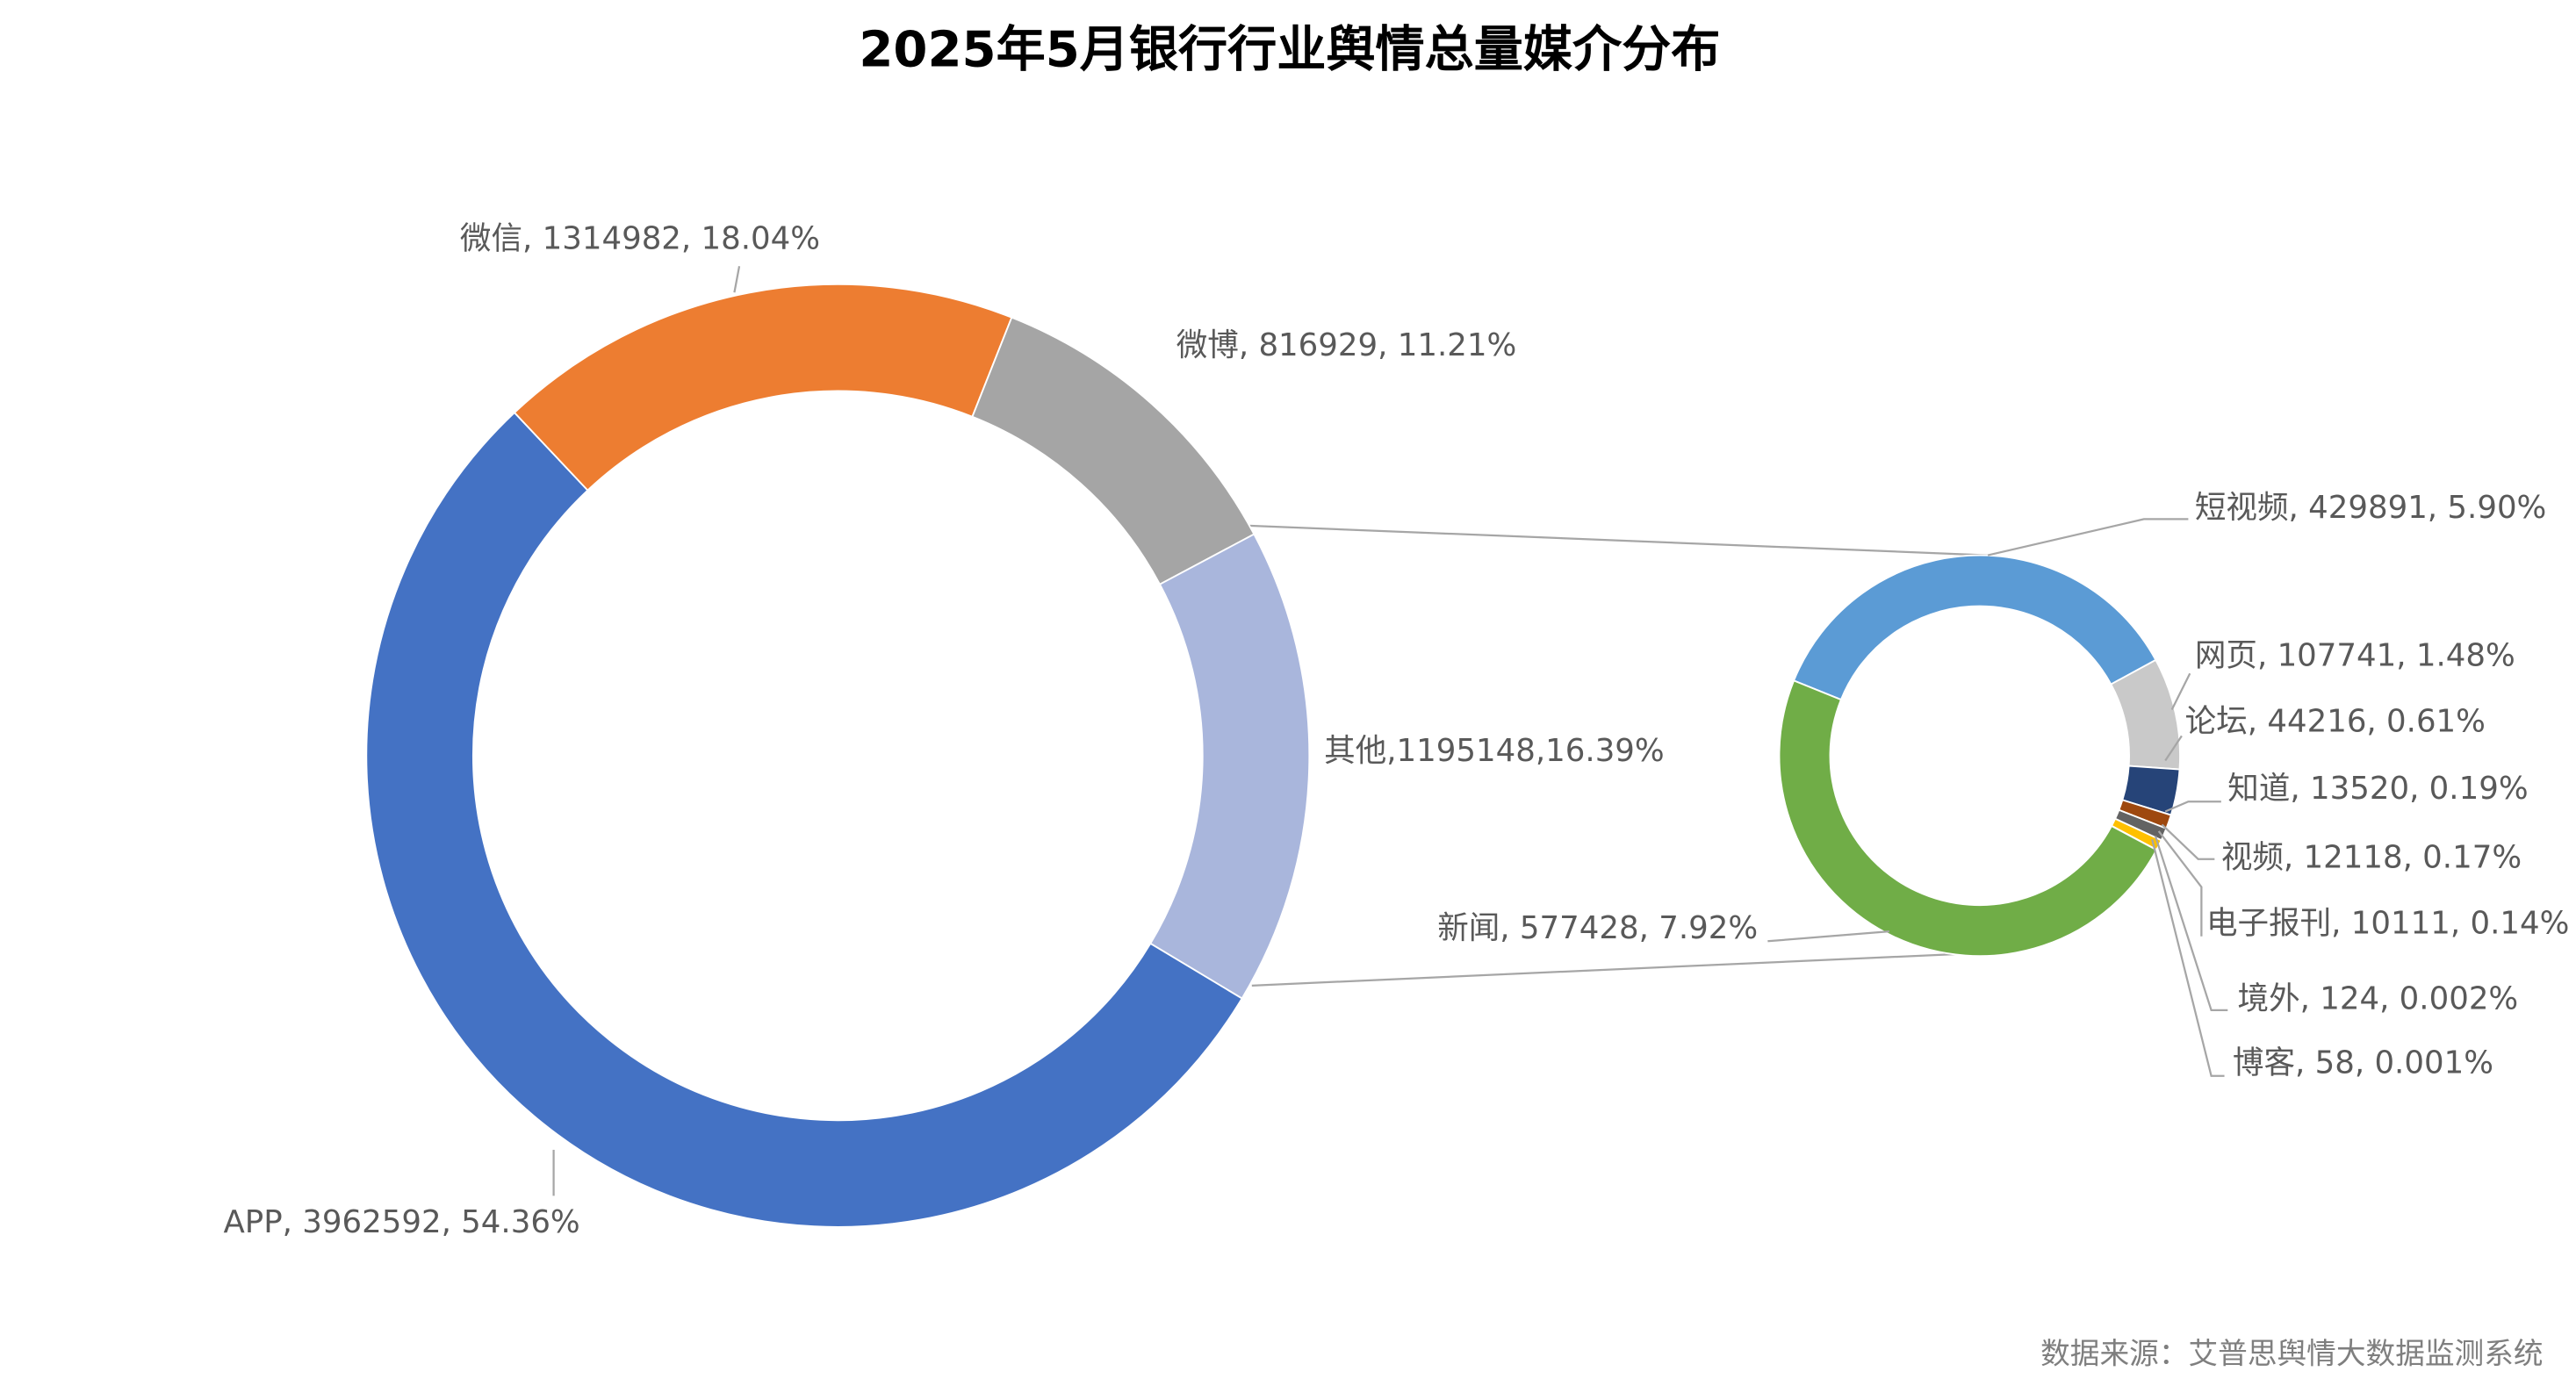 This screenshot has width=2576, height=1393. What do you see at coordinates (401, 1222) in the screenshot?
I see `data-label: APP, 3962592, 54.36%` at bounding box center [401, 1222].